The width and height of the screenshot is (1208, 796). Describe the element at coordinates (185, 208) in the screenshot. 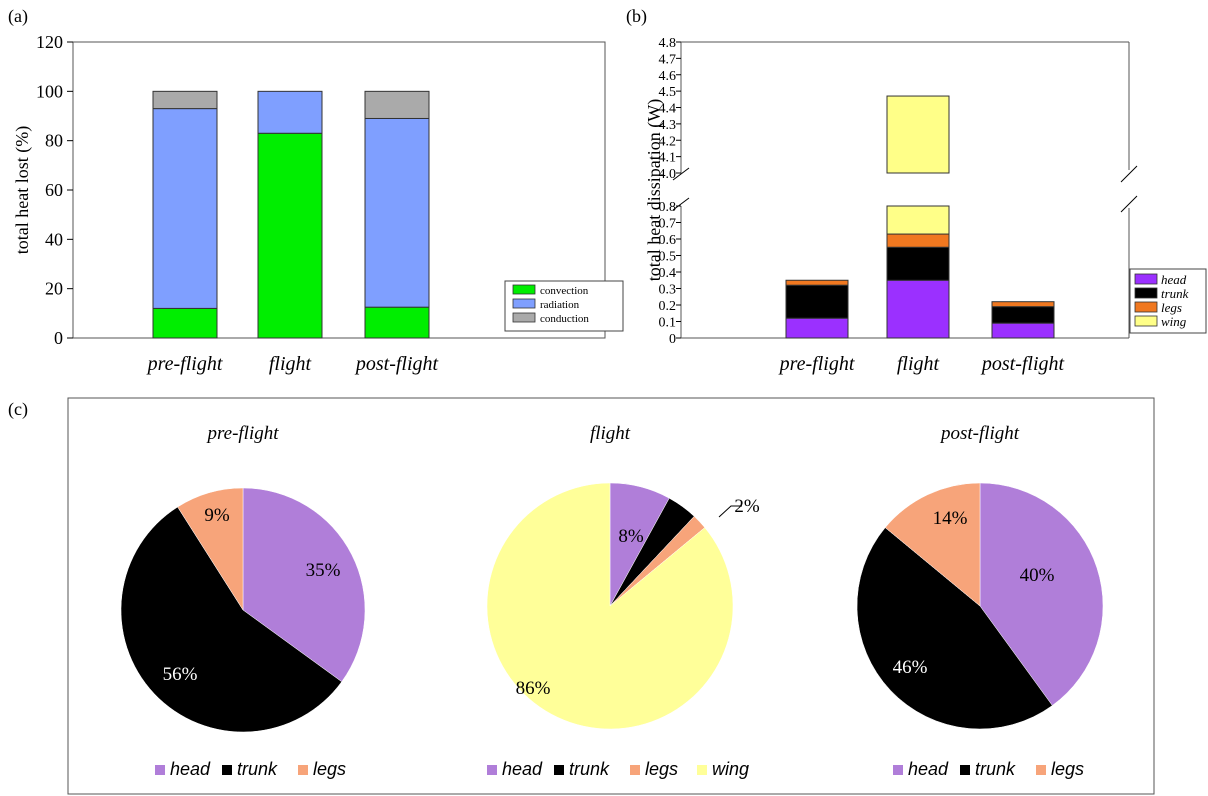

I see `bar-radiation-pre-flight` at that location.